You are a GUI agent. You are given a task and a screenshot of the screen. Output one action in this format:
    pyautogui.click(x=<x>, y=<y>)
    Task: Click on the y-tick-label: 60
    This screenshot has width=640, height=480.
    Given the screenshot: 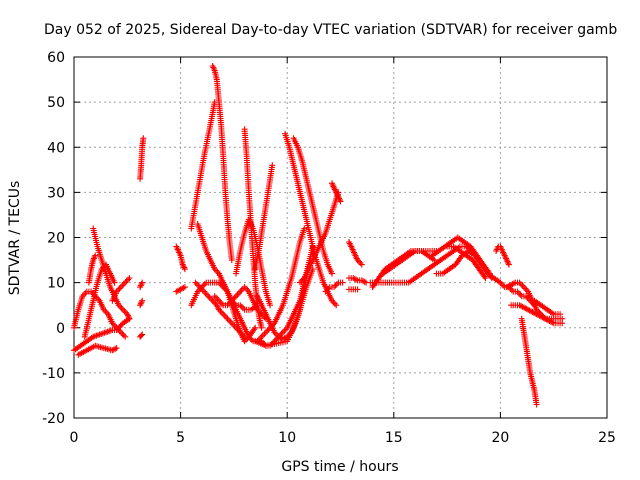 What is the action you would take?
    pyautogui.click(x=56, y=58)
    